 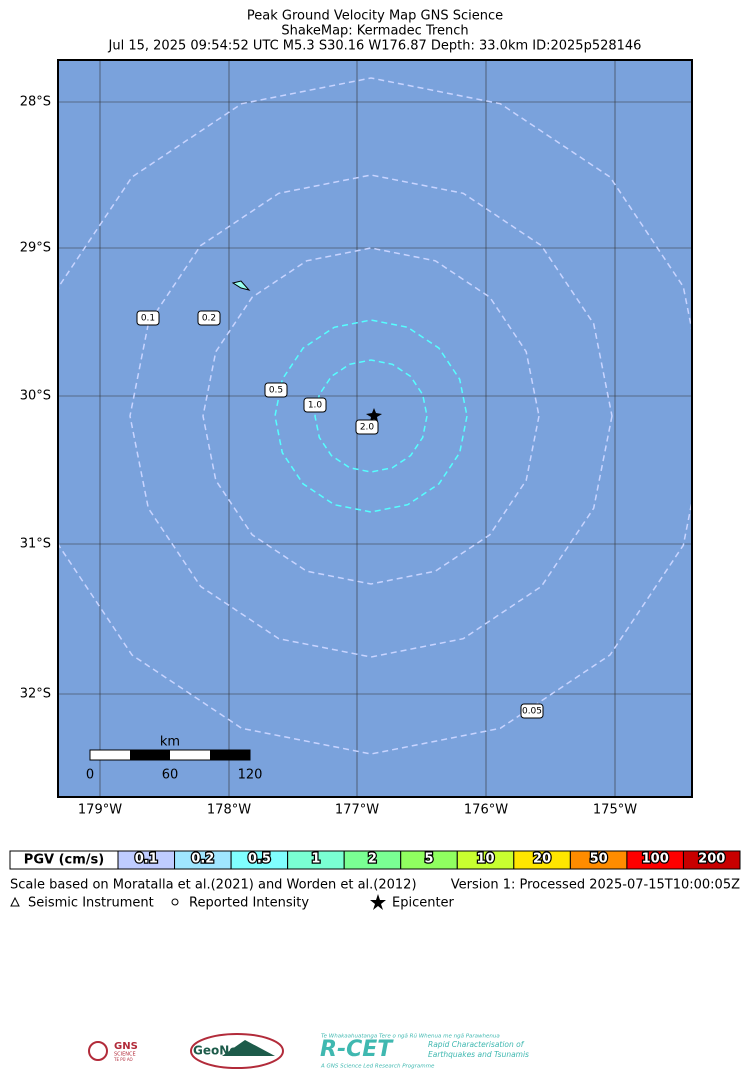 I want to click on contour, so click(x=371, y=416).